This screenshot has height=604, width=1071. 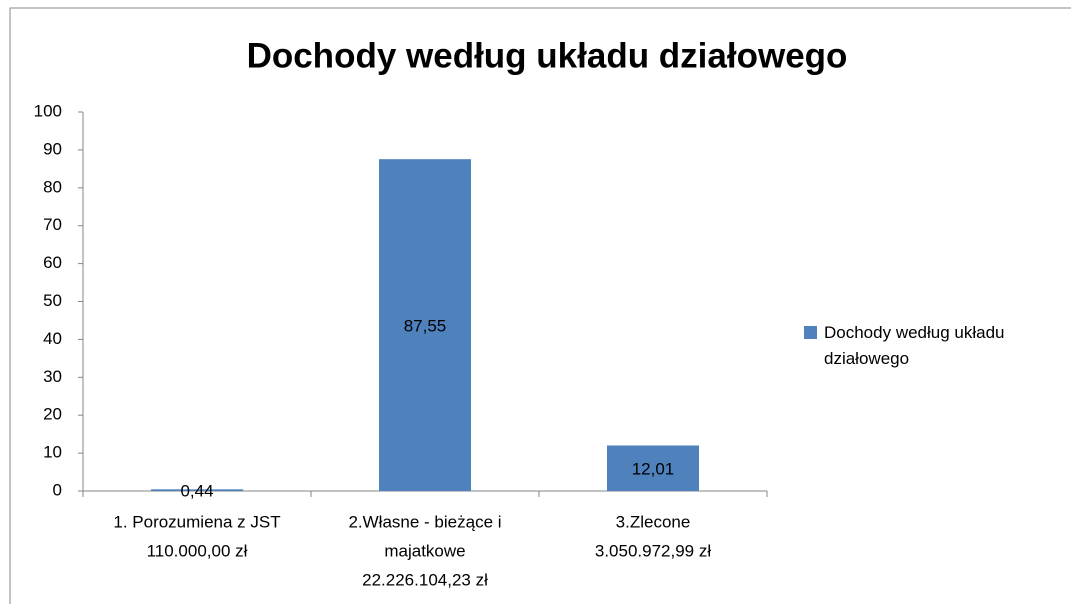 I want to click on y-tick-label: 30, so click(x=52, y=376).